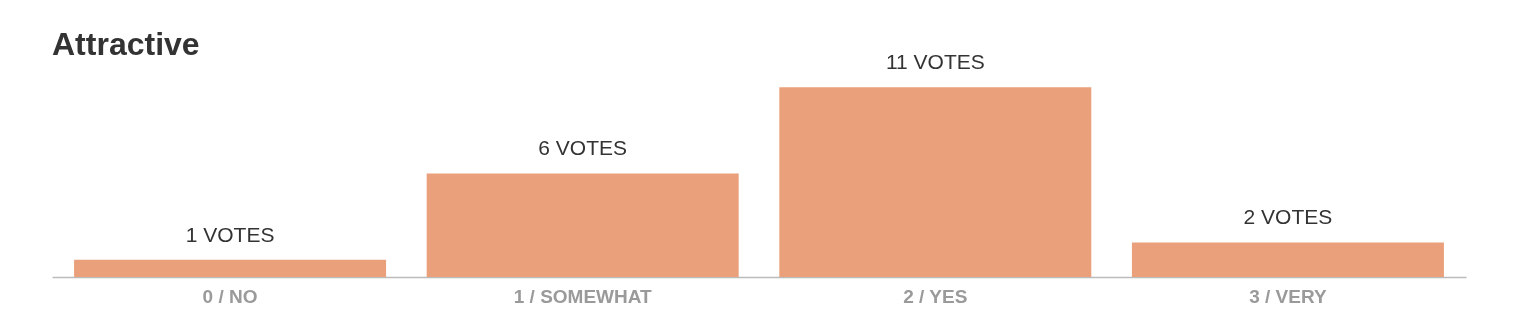 This screenshot has width=1536, height=332. Describe the element at coordinates (1288, 296) in the screenshot. I see `x-tick-label: 3 / VERY` at that location.